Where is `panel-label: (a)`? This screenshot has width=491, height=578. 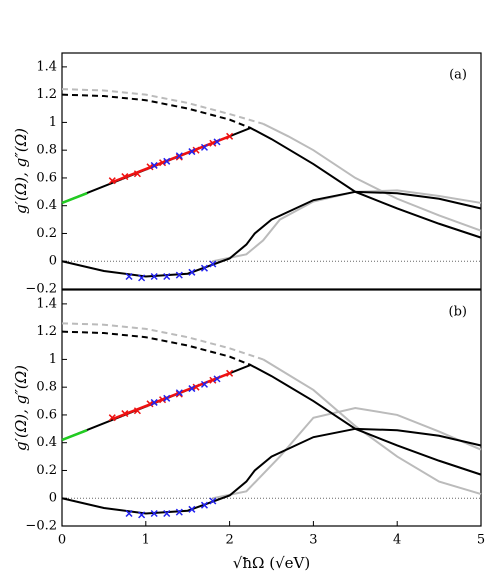 panel-label: (a) is located at coordinates (458, 75).